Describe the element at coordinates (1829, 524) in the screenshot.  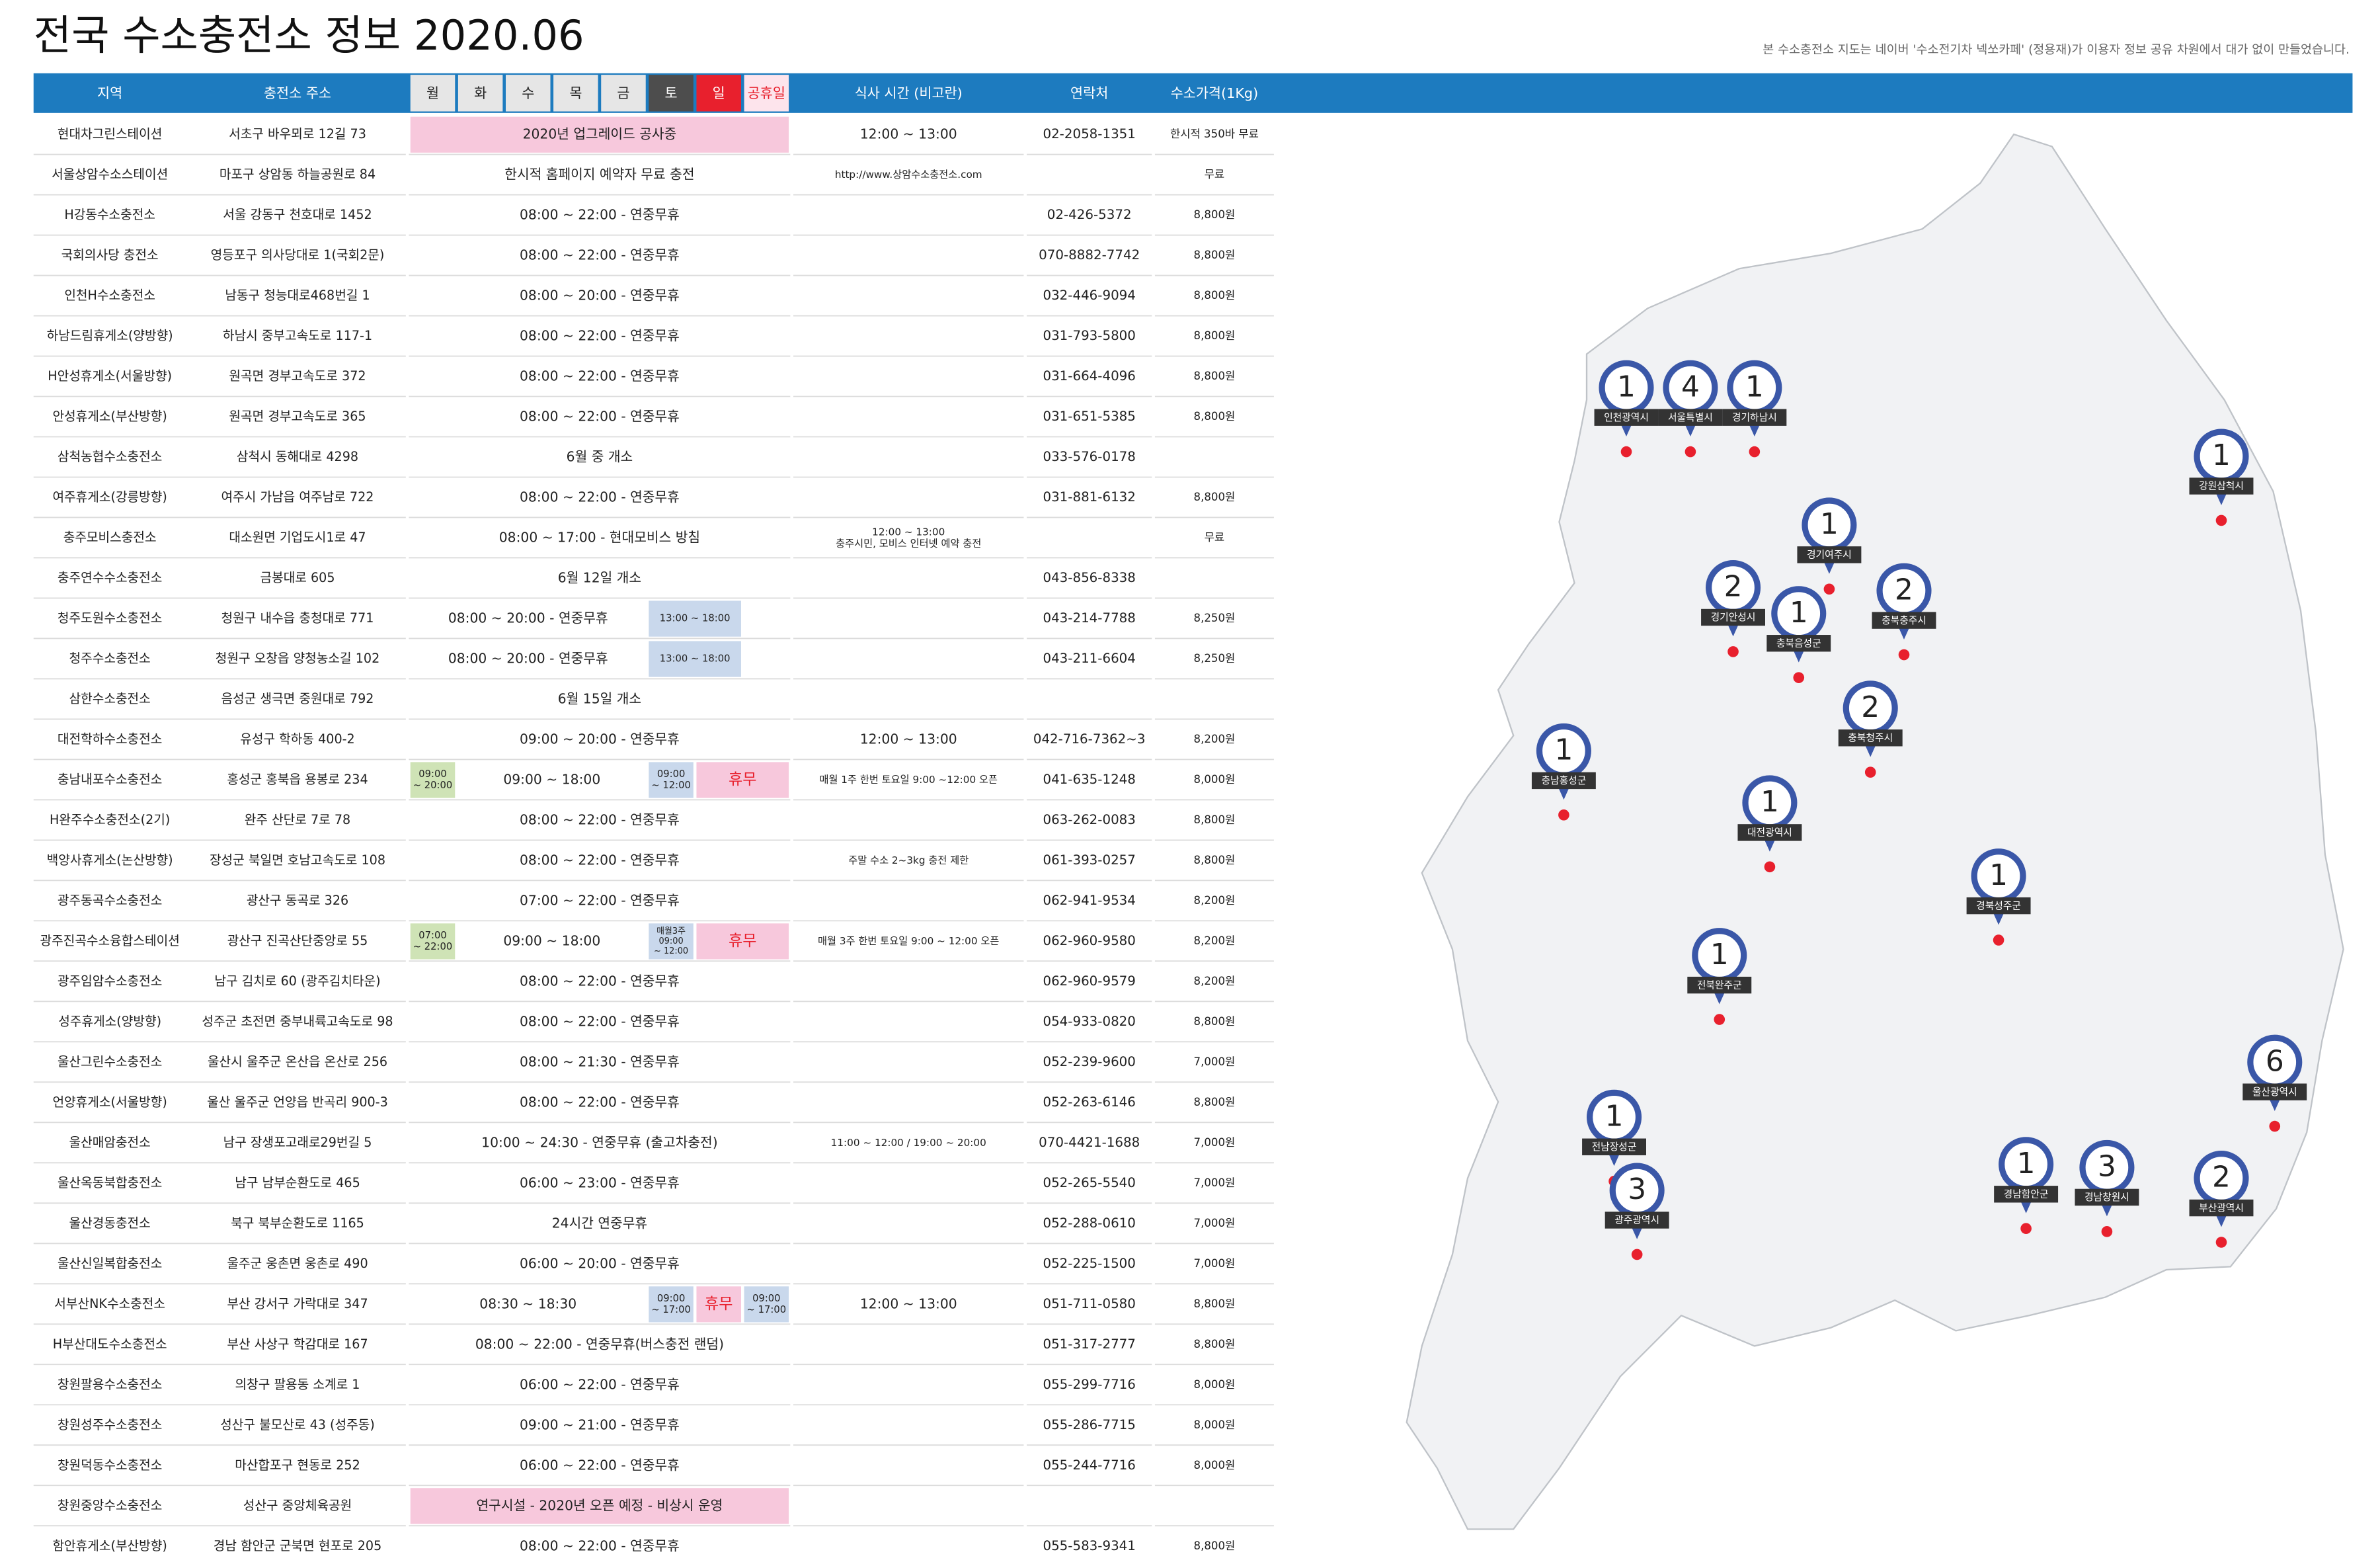
I see `pin-count: 1` at that location.